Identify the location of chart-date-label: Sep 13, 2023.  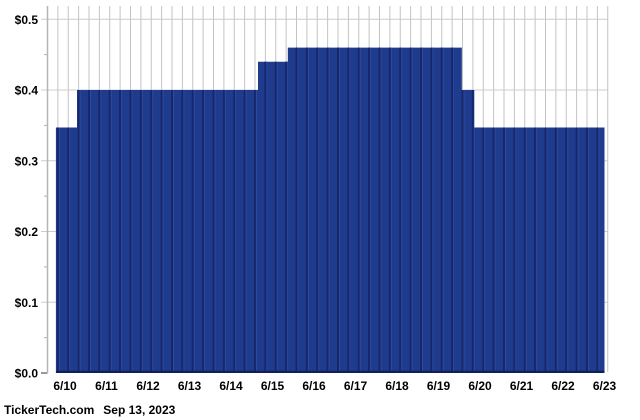
(139, 410).